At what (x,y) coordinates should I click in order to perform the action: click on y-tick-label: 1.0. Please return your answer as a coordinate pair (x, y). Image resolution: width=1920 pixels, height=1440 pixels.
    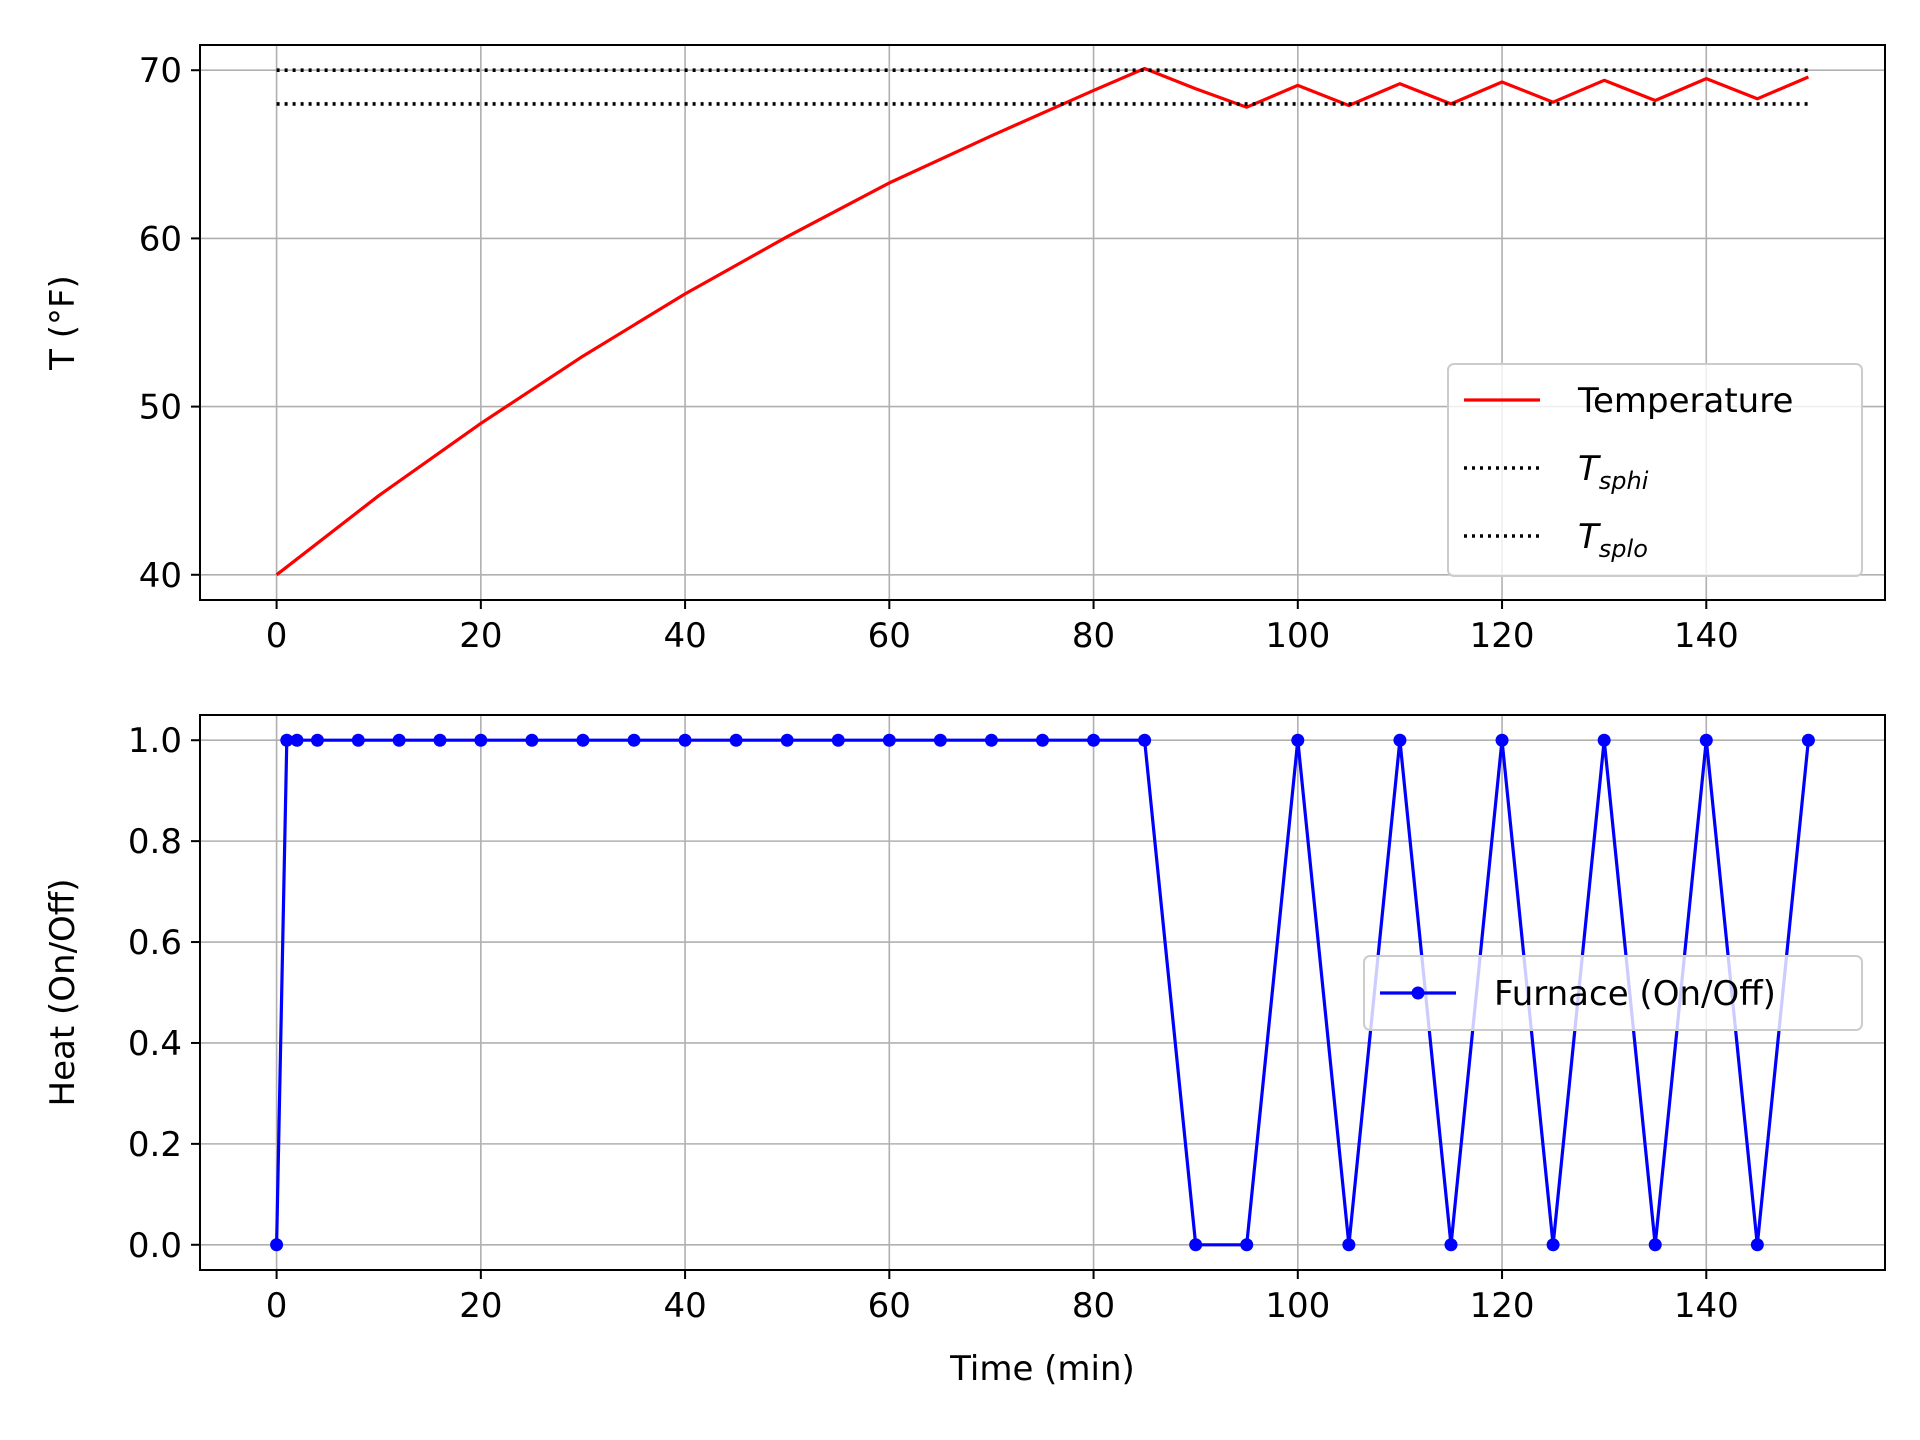
    Looking at the image, I should click on (155, 741).